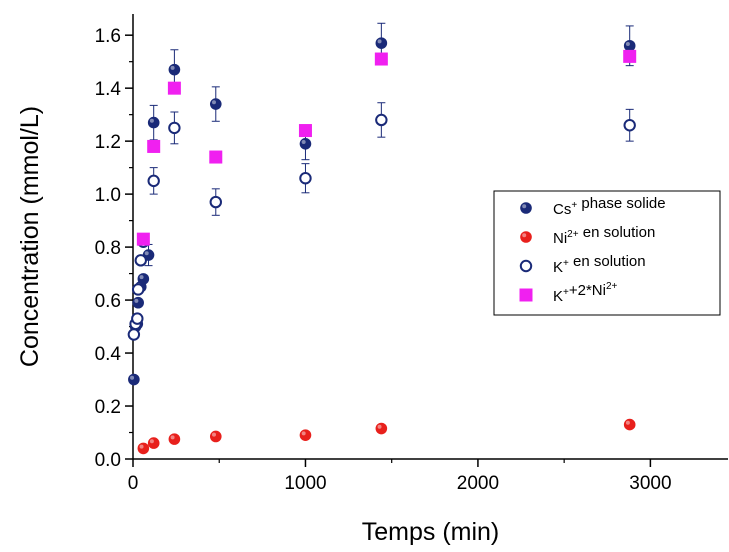  I want to click on y-tick-label: 0.8, so click(108, 248).